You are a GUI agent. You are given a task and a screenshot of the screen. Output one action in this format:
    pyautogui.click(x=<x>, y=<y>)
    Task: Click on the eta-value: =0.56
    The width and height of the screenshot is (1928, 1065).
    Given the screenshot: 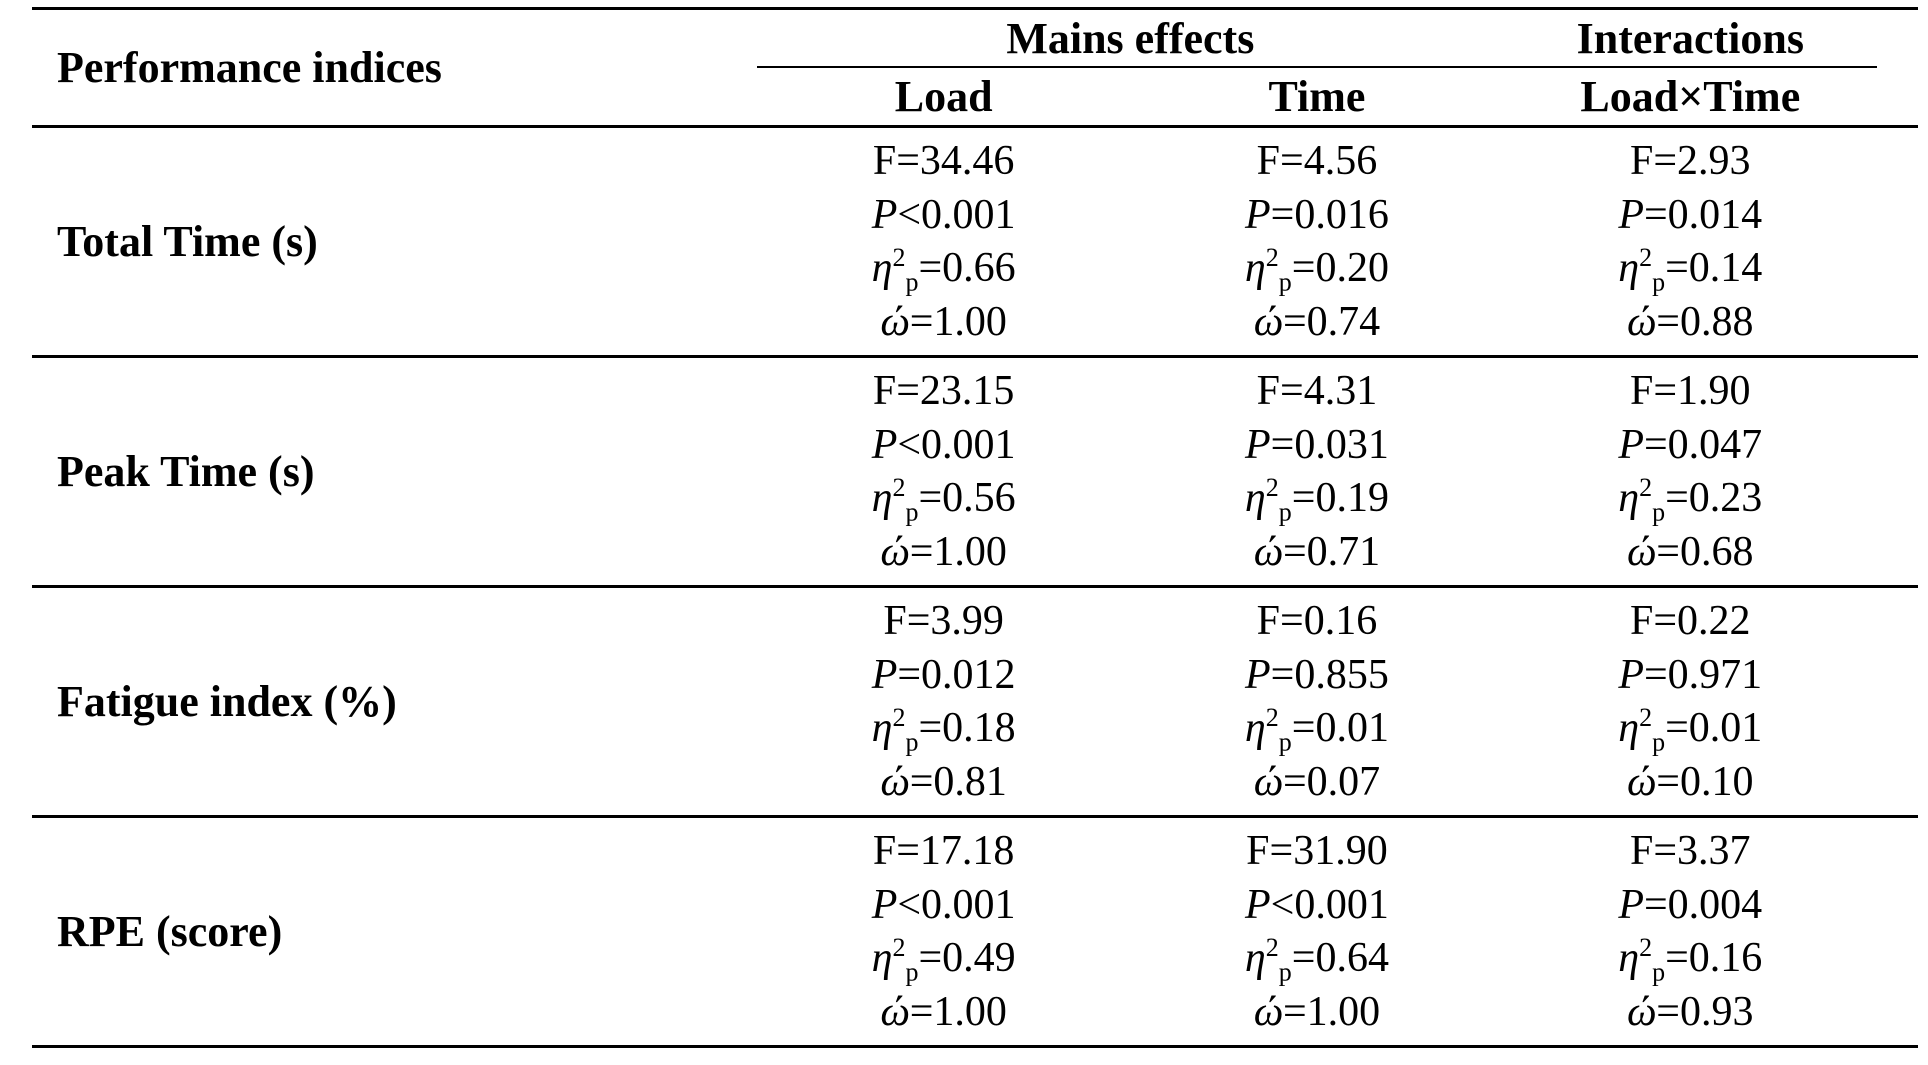 What is the action you would take?
    pyautogui.click(x=967, y=498)
    